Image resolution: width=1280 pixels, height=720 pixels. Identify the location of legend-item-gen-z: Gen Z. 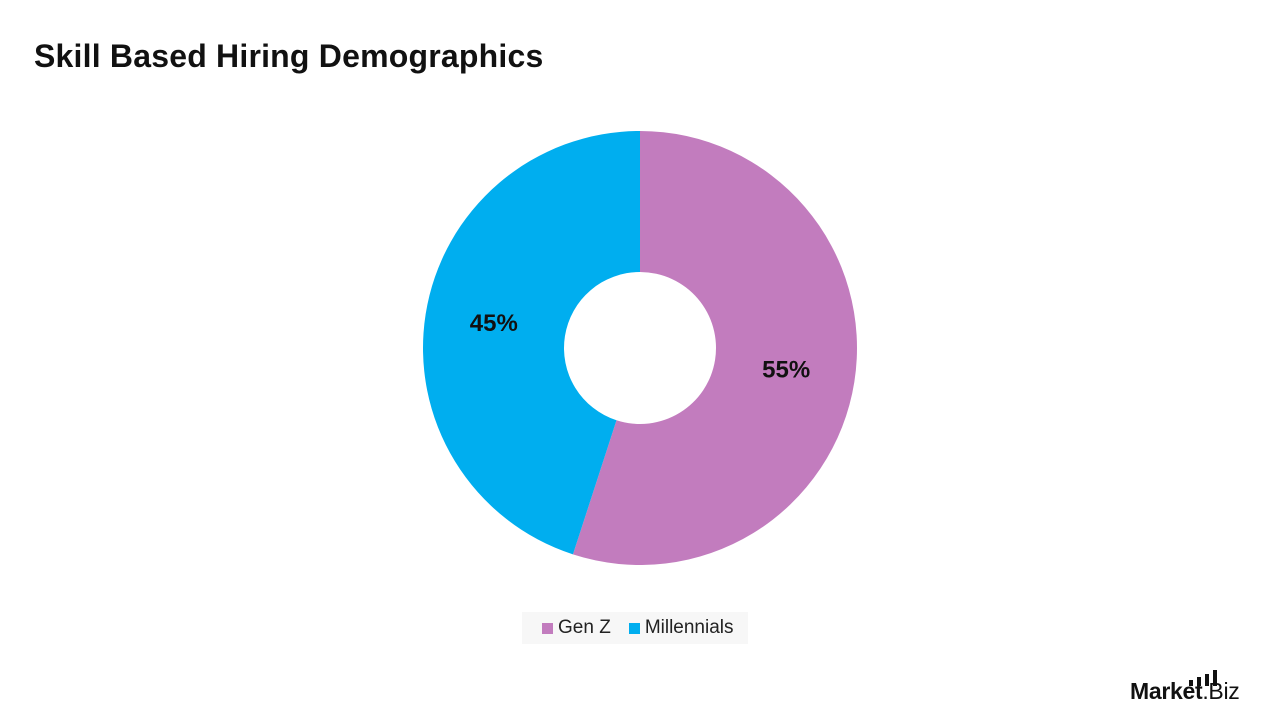
(576, 628).